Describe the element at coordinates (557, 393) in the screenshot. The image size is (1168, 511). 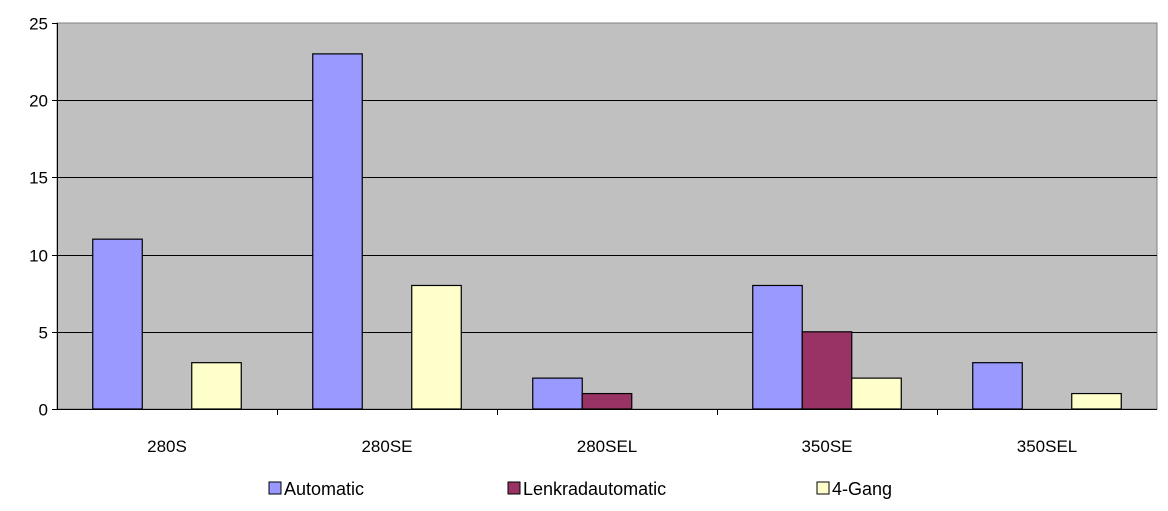
I see `bar-automatic-280sel` at that location.